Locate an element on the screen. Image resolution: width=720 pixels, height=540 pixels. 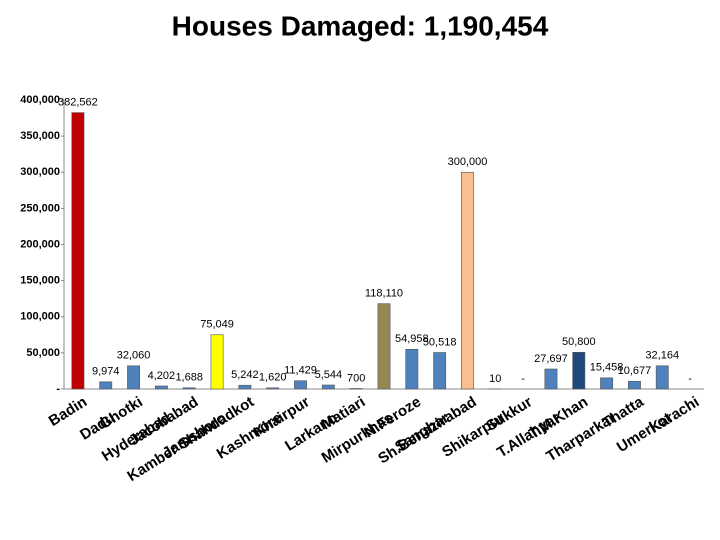
value-label: 9,974 is located at coordinates (106, 372).